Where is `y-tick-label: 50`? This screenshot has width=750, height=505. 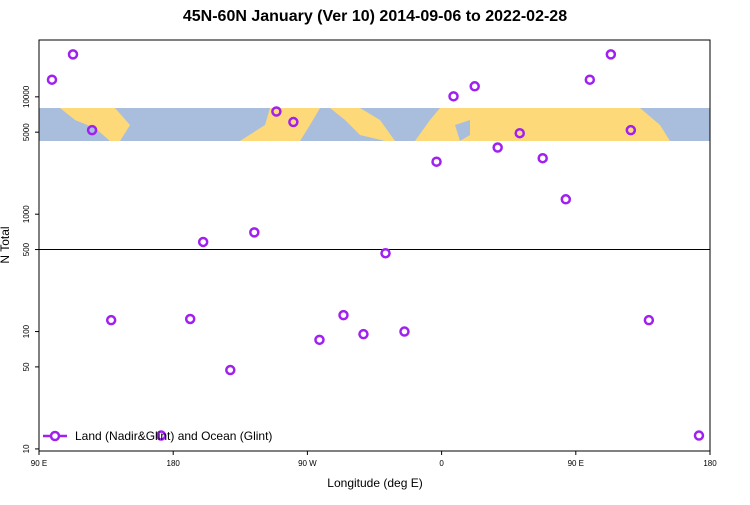
y-tick-label: 50 is located at coordinates (26, 366).